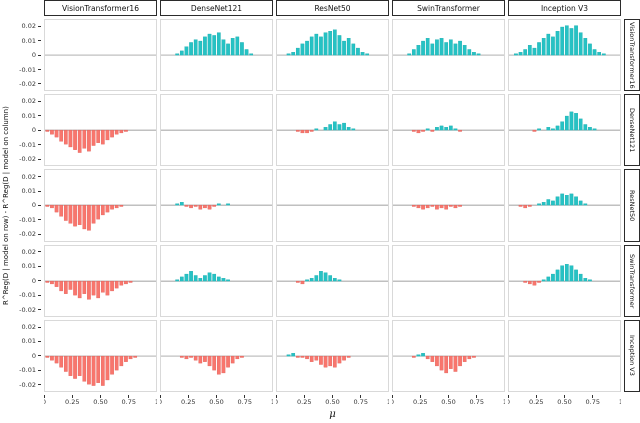 This screenshot has width=640, height=423. I want to click on panel-inception-v3-vs-densenet121, so click(216, 355).